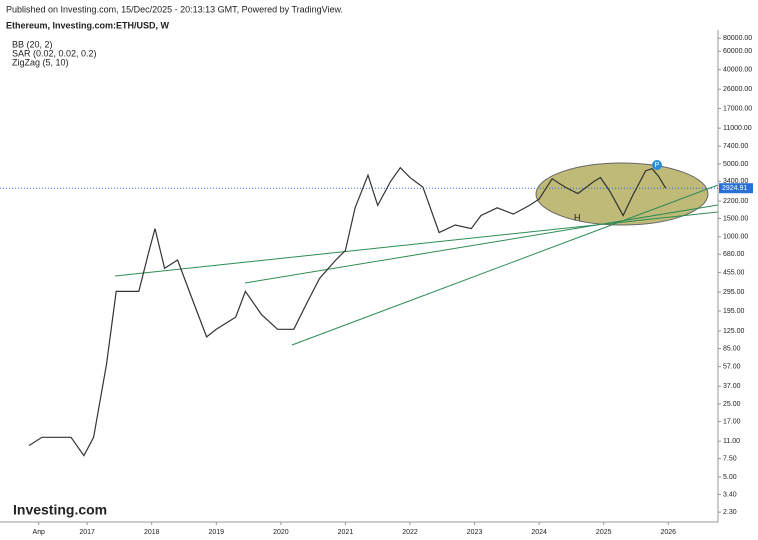 The width and height of the screenshot is (758, 540). What do you see at coordinates (622, 194) in the screenshot?
I see `highlight-ellipse` at bounding box center [622, 194].